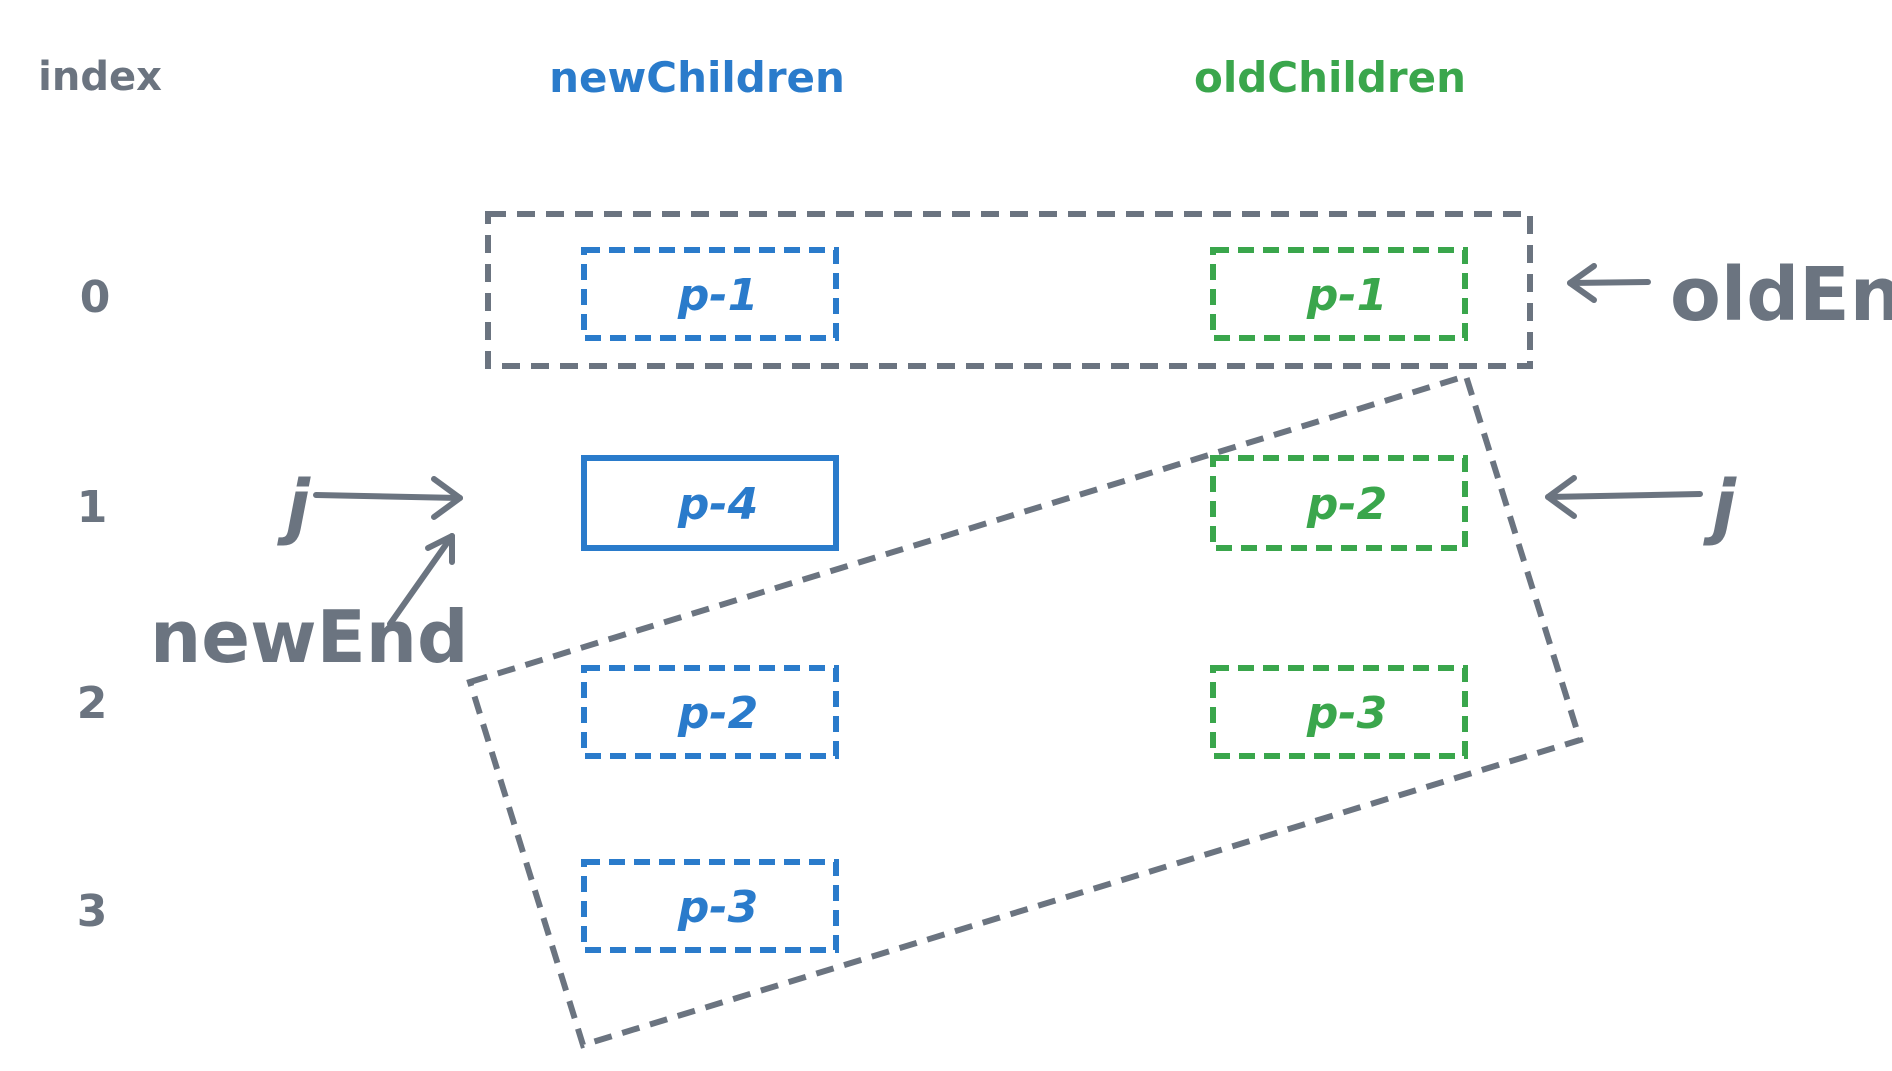 The height and width of the screenshot is (1071, 1892). What do you see at coordinates (440, 549) in the screenshot?
I see `new-end-arrow-head` at bounding box center [440, 549].